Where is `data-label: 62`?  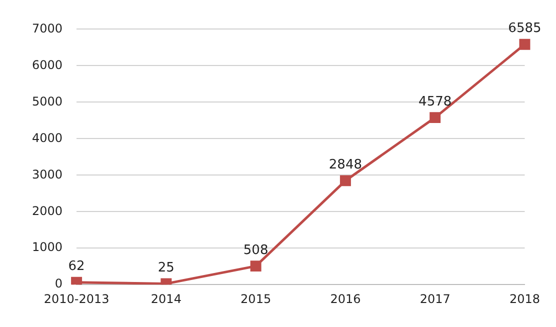
data-label: 62 is located at coordinates (76, 266).